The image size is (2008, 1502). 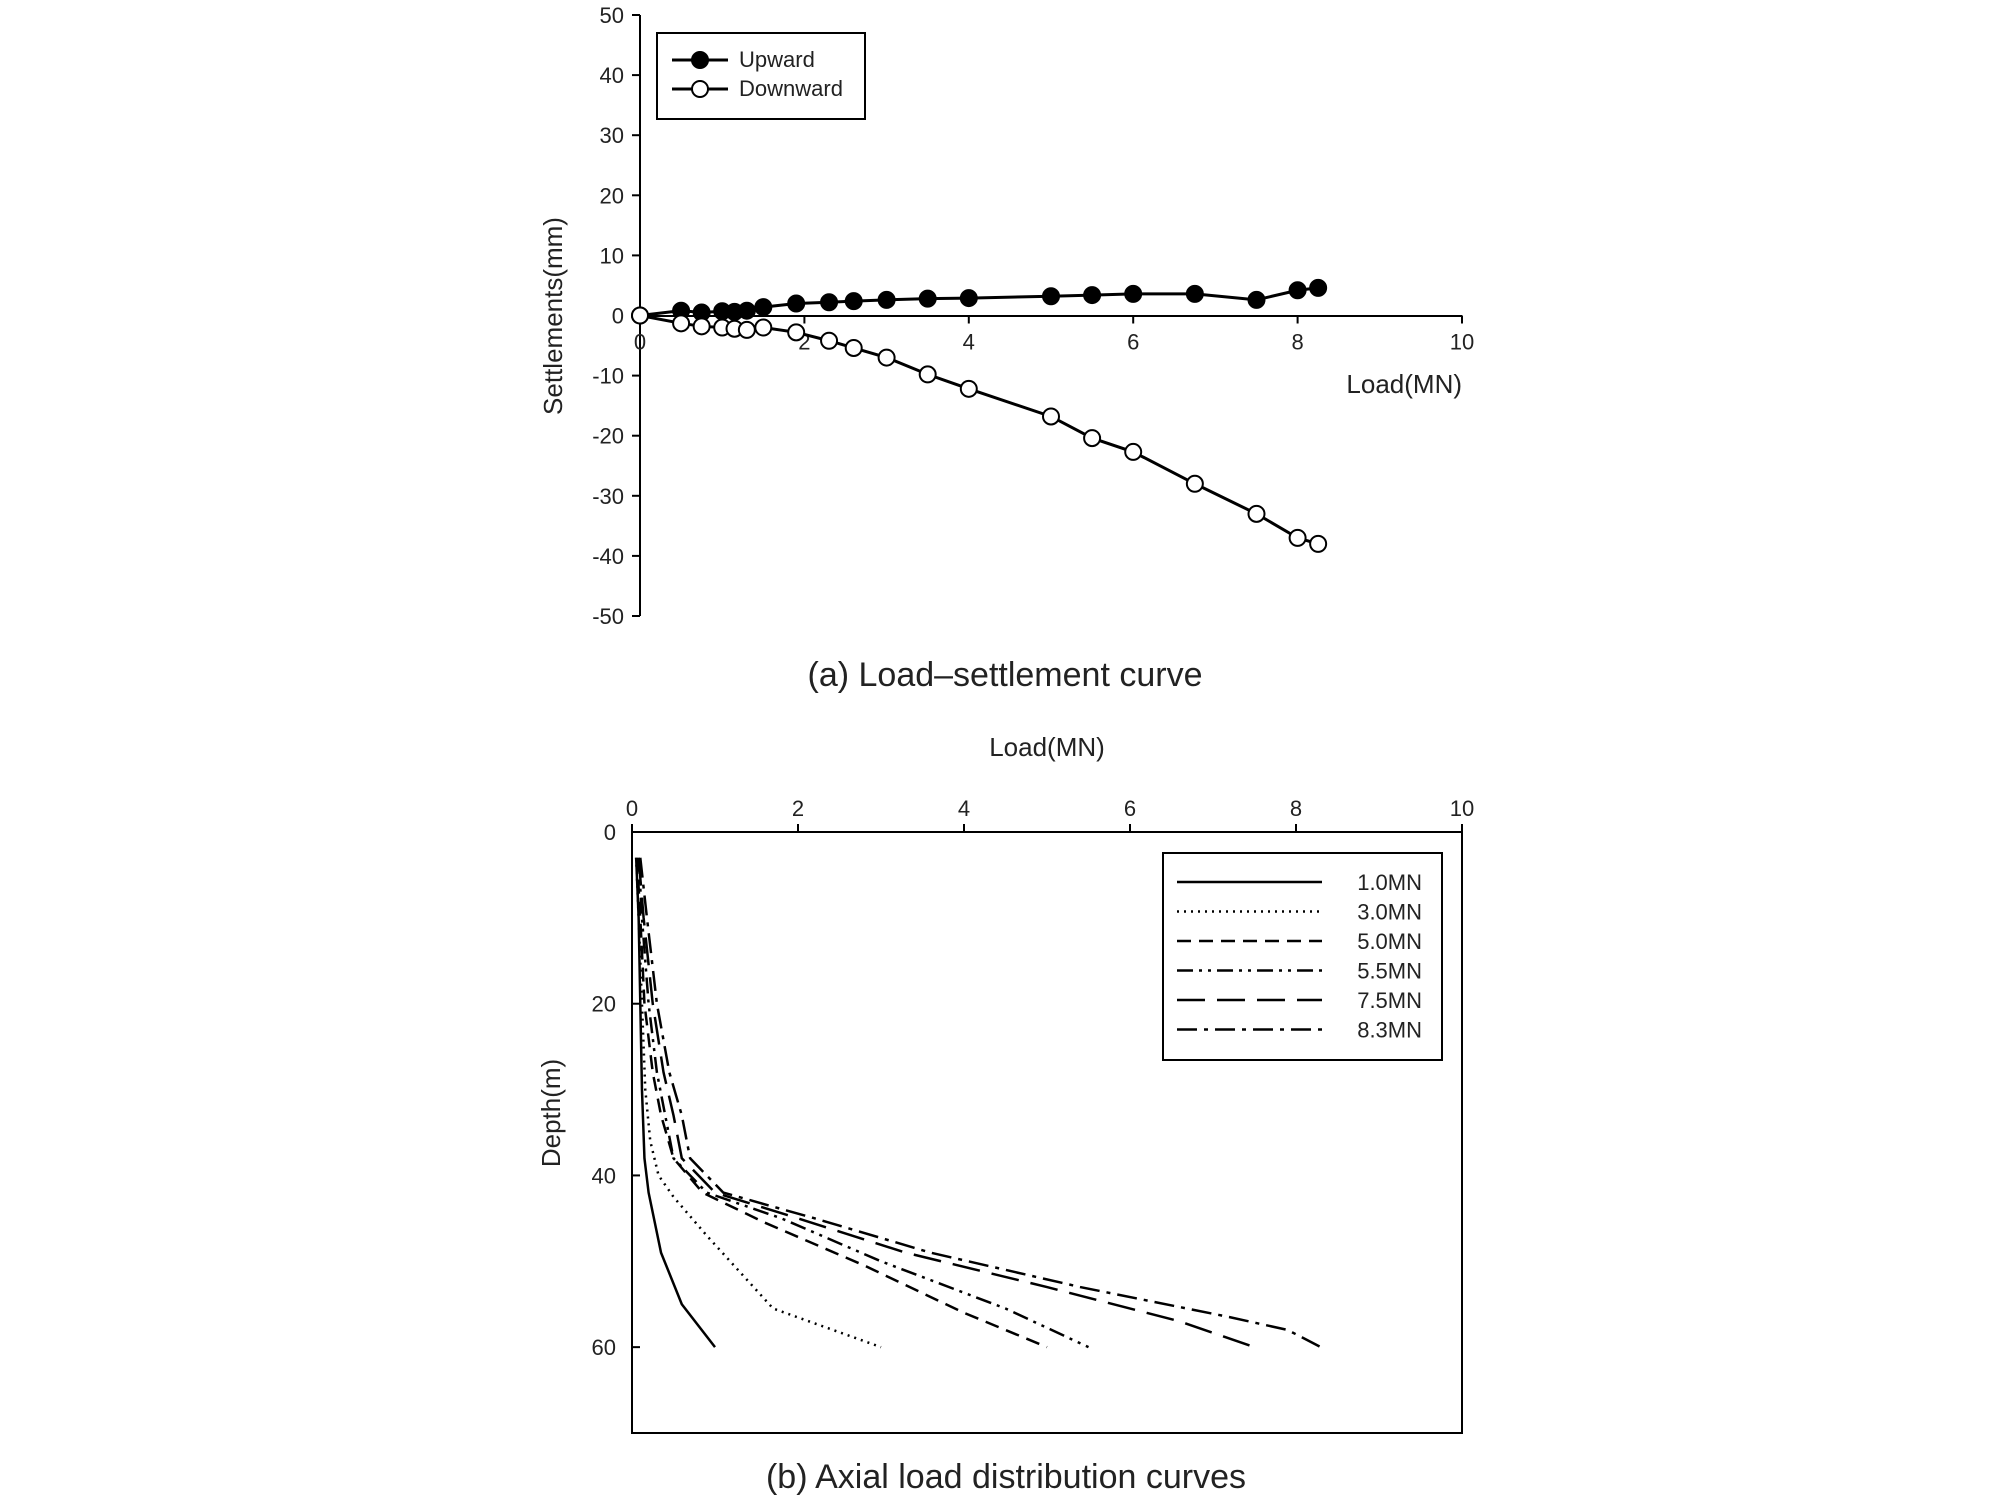 What do you see at coordinates (1047, 747) in the screenshot?
I see `x-axis-label-b: Load(MN)` at bounding box center [1047, 747].